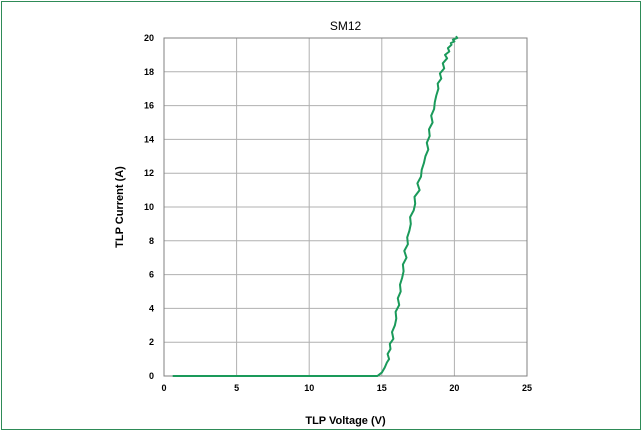  I want to click on y-tick-label: 2, so click(151, 342).